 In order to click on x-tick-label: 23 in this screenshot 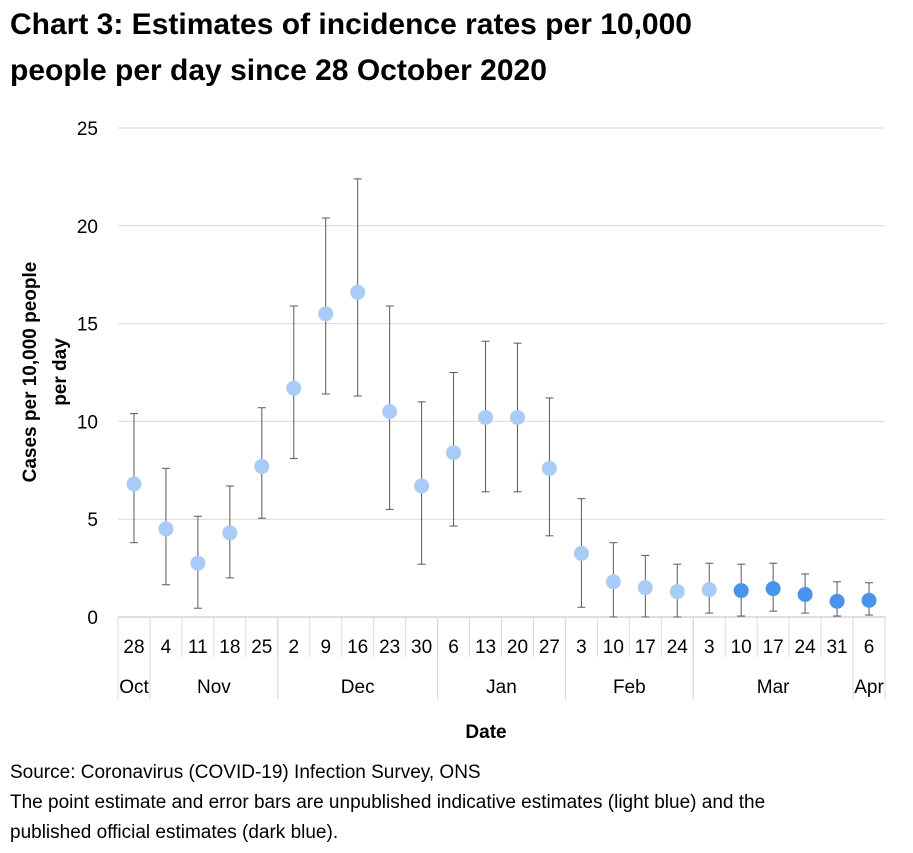, I will do `click(389, 647)`.